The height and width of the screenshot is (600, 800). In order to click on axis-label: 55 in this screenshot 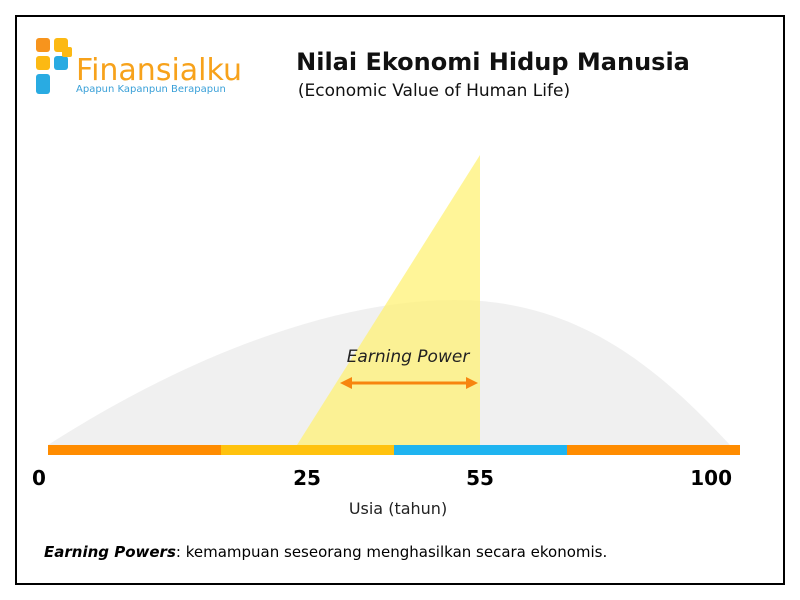, I will do `click(480, 478)`.